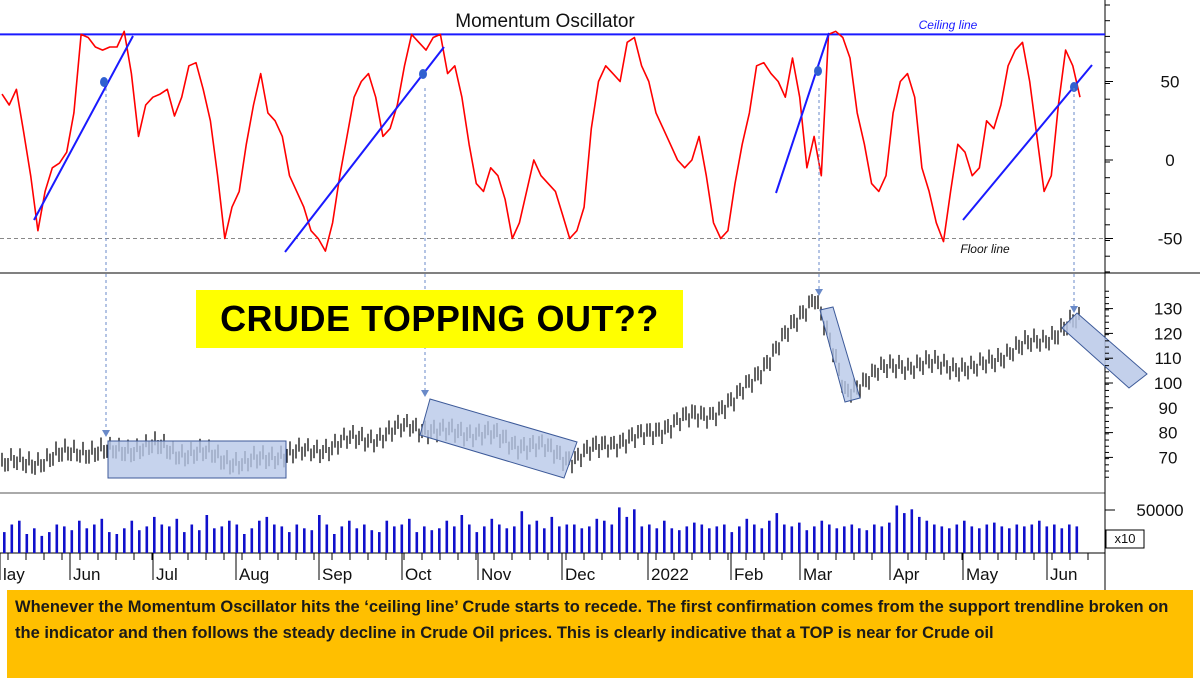 This screenshot has width=1200, height=684. What do you see at coordinates (948, 25) in the screenshot?
I see `ceiling-line-label: Ceiling line` at bounding box center [948, 25].